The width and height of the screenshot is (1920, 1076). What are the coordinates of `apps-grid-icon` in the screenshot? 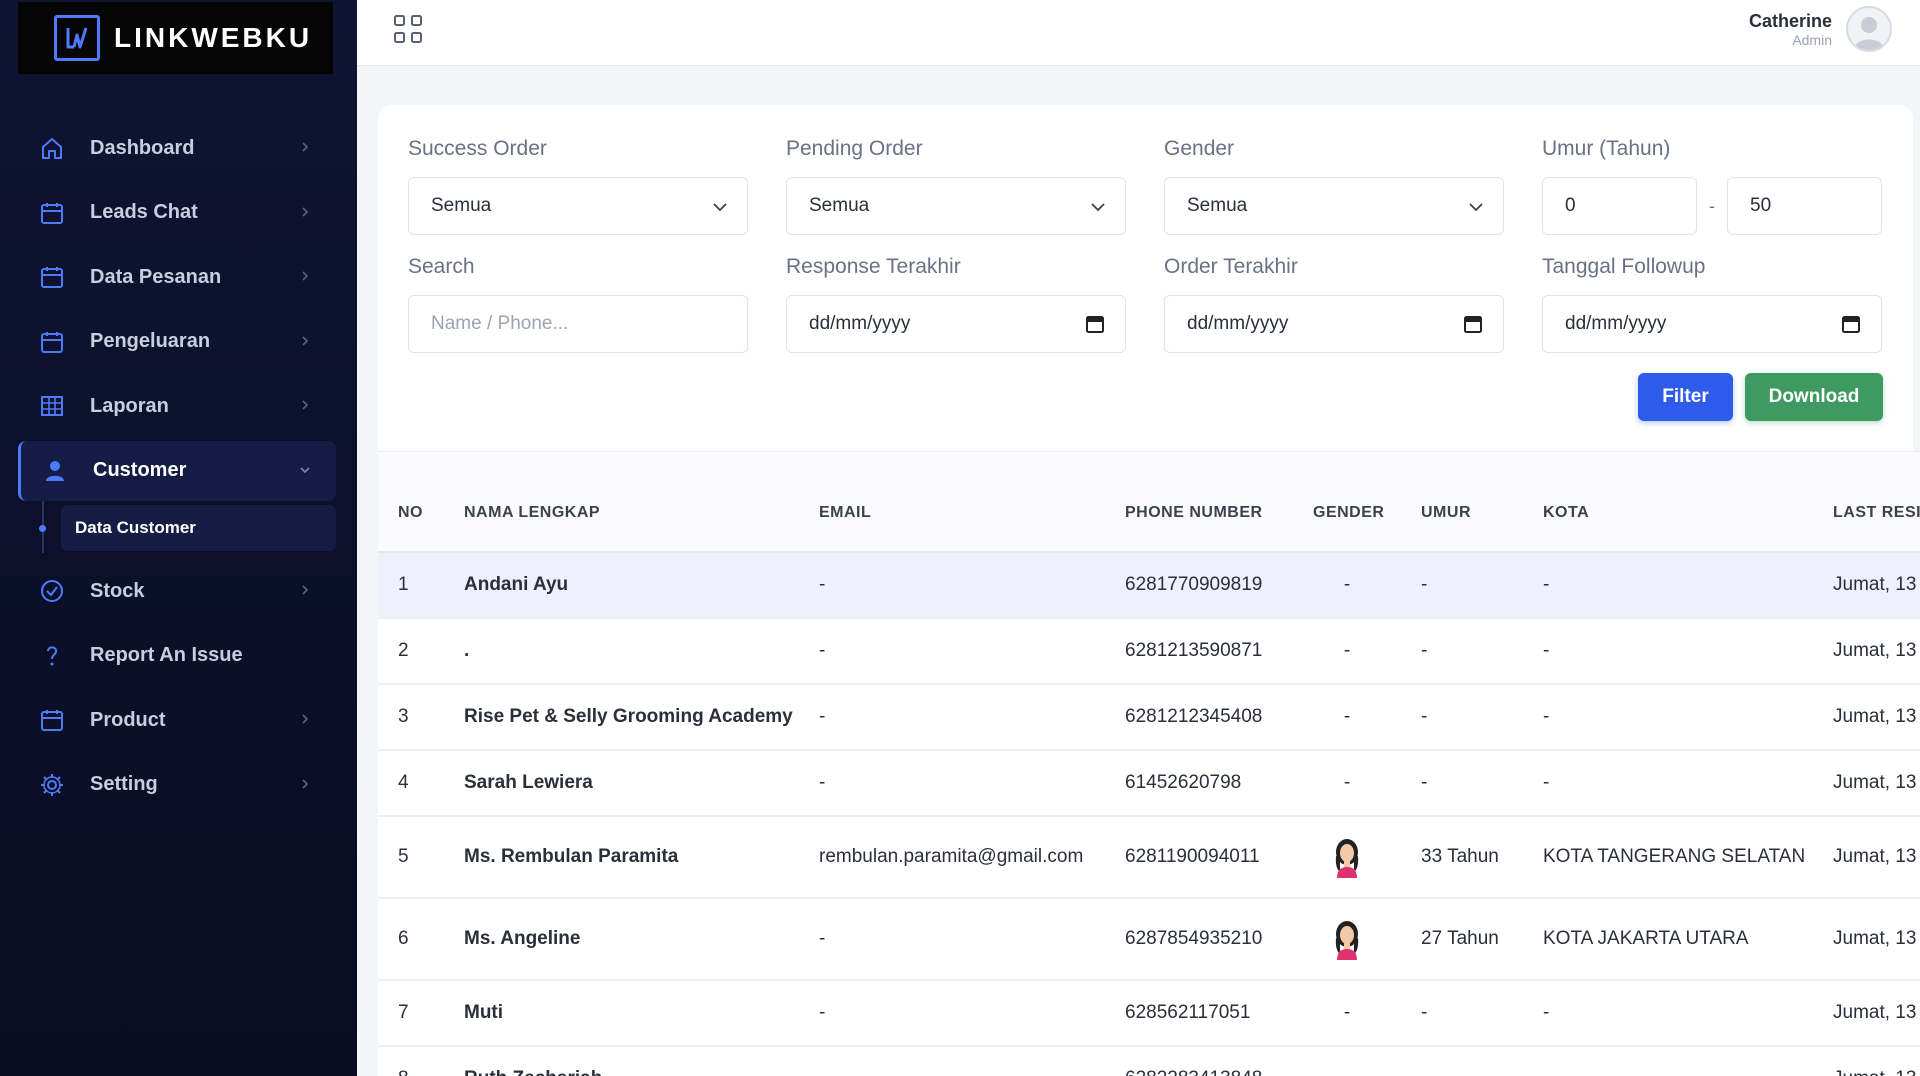 It's located at (408, 29).